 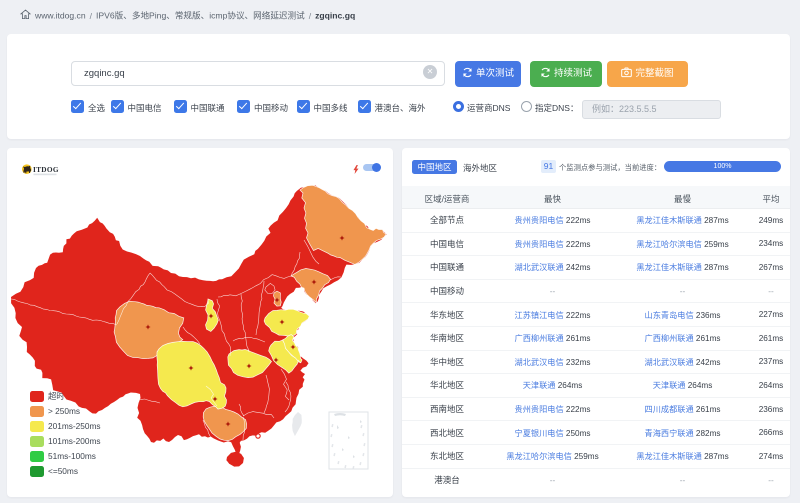 I want to click on svg-text: ITDOG, so click(x=46, y=169).